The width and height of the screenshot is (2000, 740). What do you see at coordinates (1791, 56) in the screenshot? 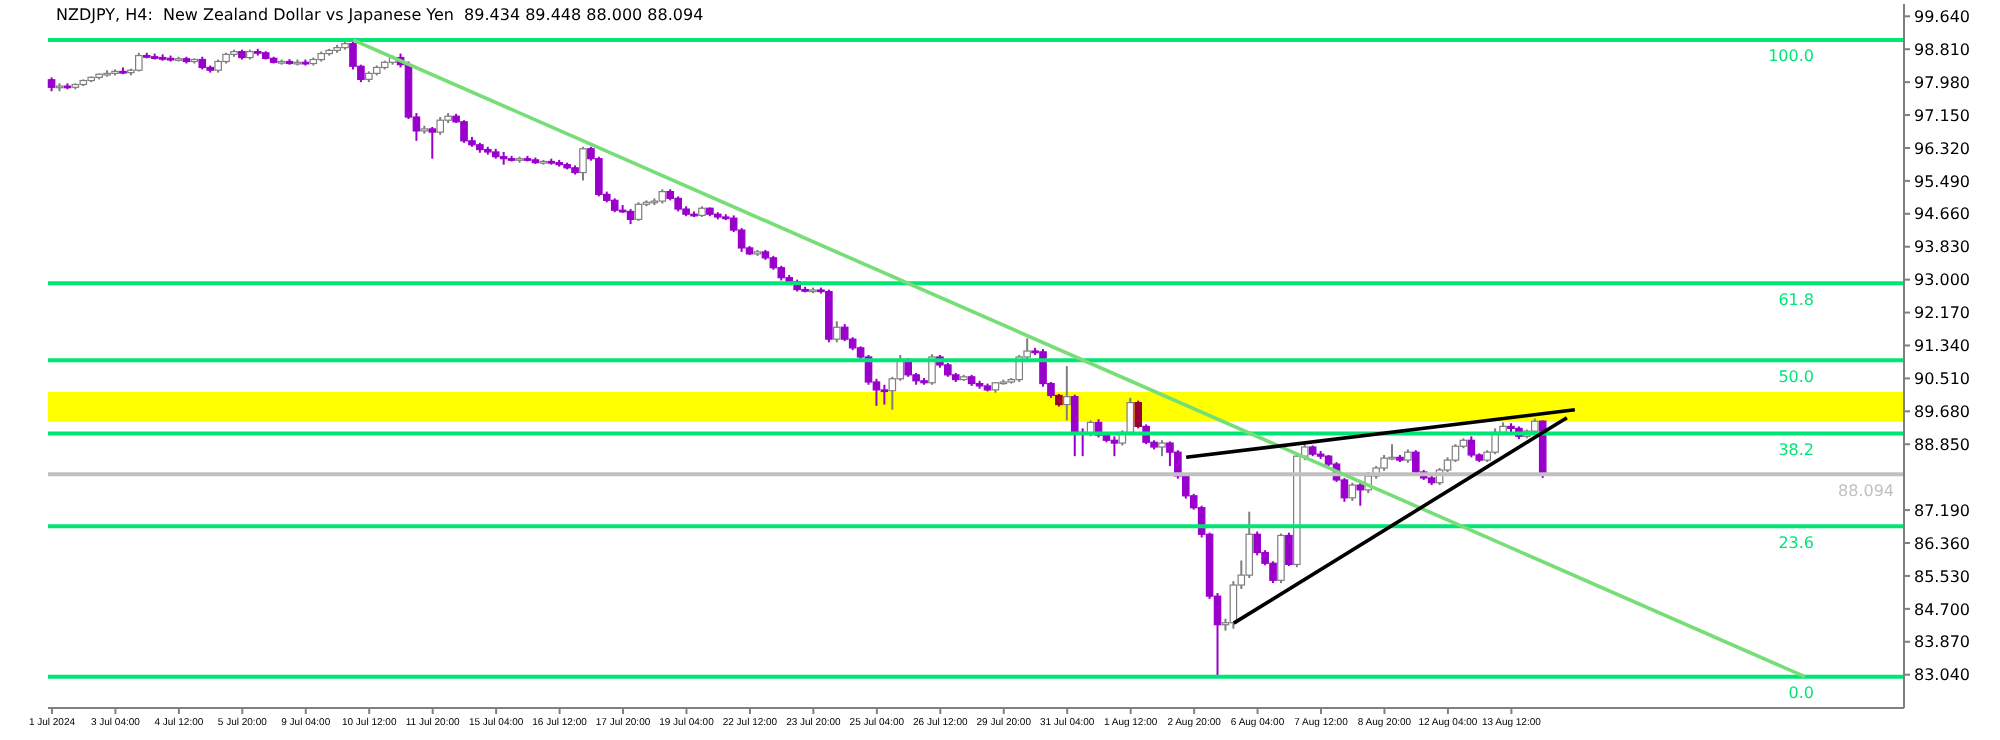
I see `annotation: 100.0` at bounding box center [1791, 56].